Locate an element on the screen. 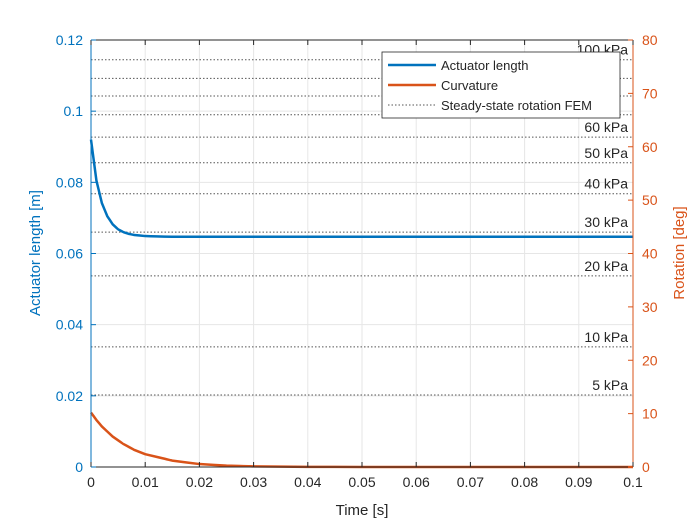 Image resolution: width=700 pixels, height=525 pixels. fem-line-label: 10 kPa is located at coordinates (606, 337).